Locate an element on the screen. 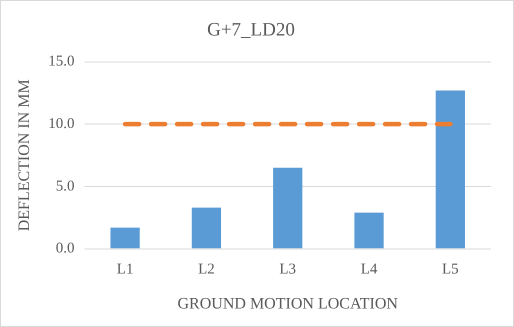 Image resolution: width=514 pixels, height=327 pixels. y-tick-label: 15.0 is located at coordinates (61, 62).